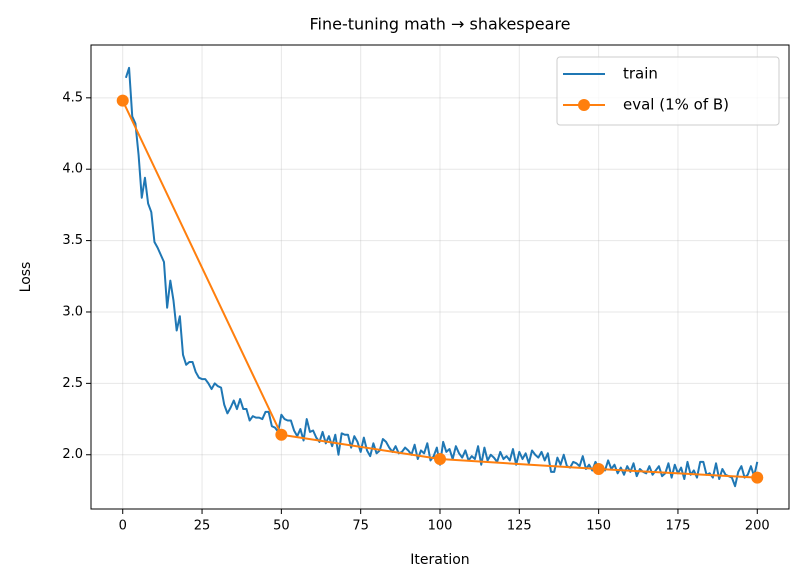 This screenshot has width=803, height=586. What do you see at coordinates (676, 105) in the screenshot?
I see `legend-label: eval (1% of B)` at bounding box center [676, 105].